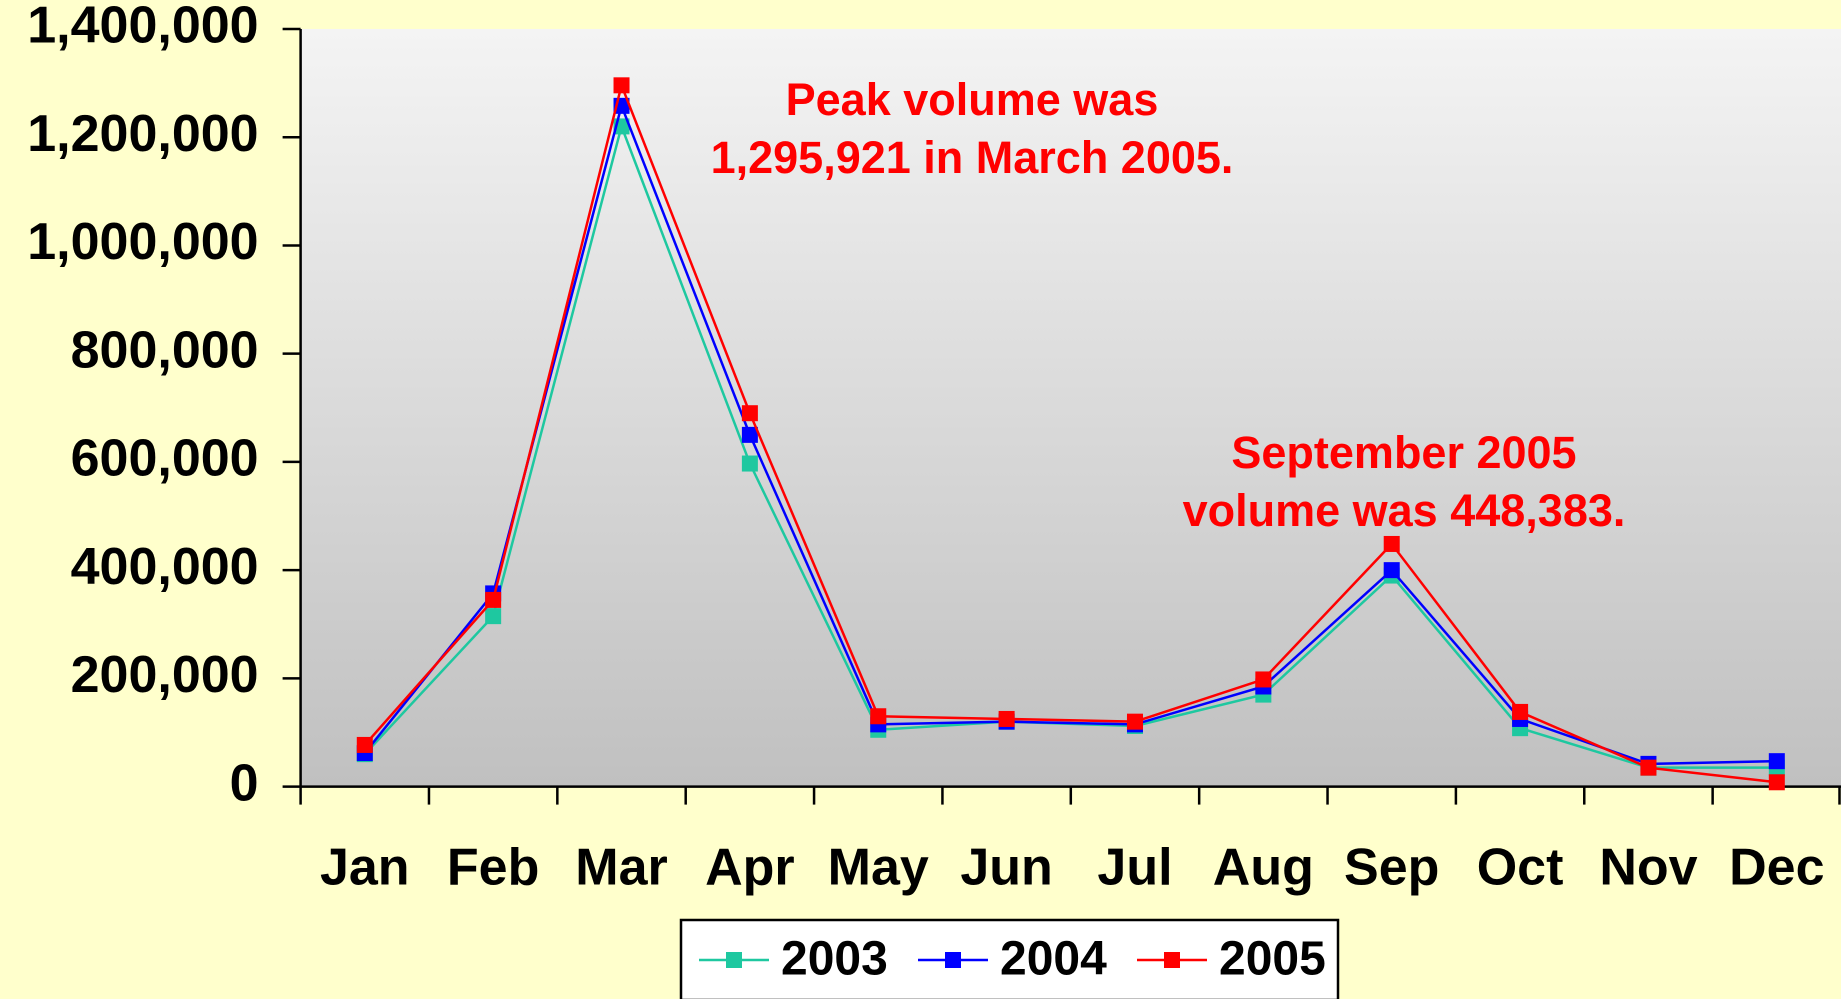 This screenshot has width=1841, height=999. Describe the element at coordinates (142, 134) in the screenshot. I see `y-tick-label: 1,200,000` at that location.